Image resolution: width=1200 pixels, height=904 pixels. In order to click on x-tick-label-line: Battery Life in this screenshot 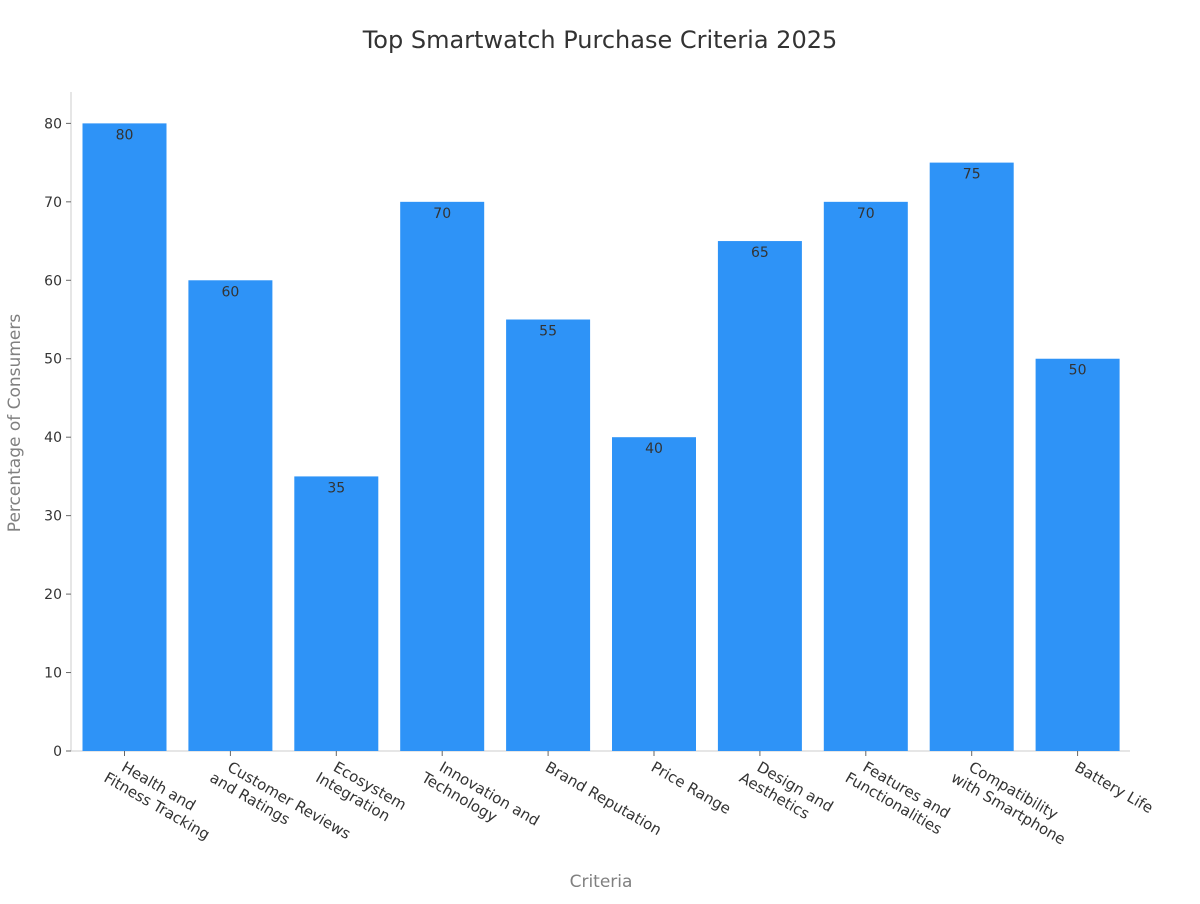, I will do `click(1114, 787)`.